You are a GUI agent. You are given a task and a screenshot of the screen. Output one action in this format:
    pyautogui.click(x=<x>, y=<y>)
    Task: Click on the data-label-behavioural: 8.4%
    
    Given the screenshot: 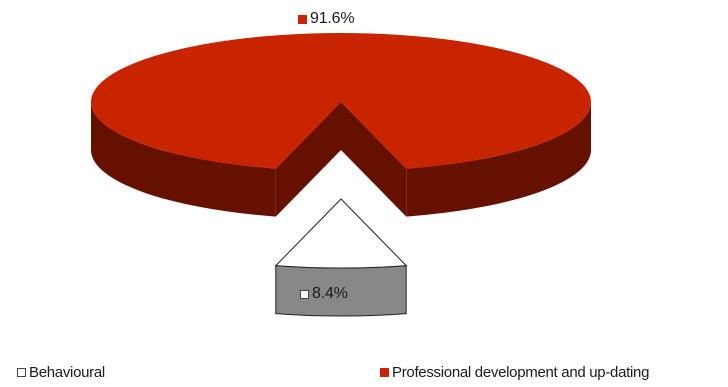 What is the action you would take?
    pyautogui.click(x=324, y=294)
    